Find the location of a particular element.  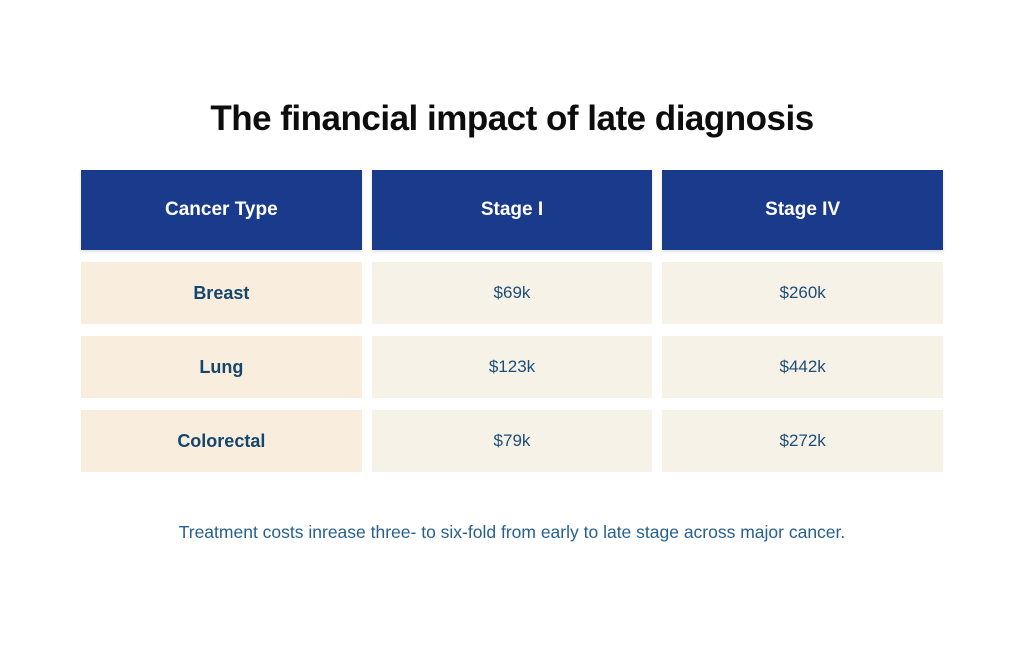

cell-lung-stage-iv: $442k is located at coordinates (802, 367).